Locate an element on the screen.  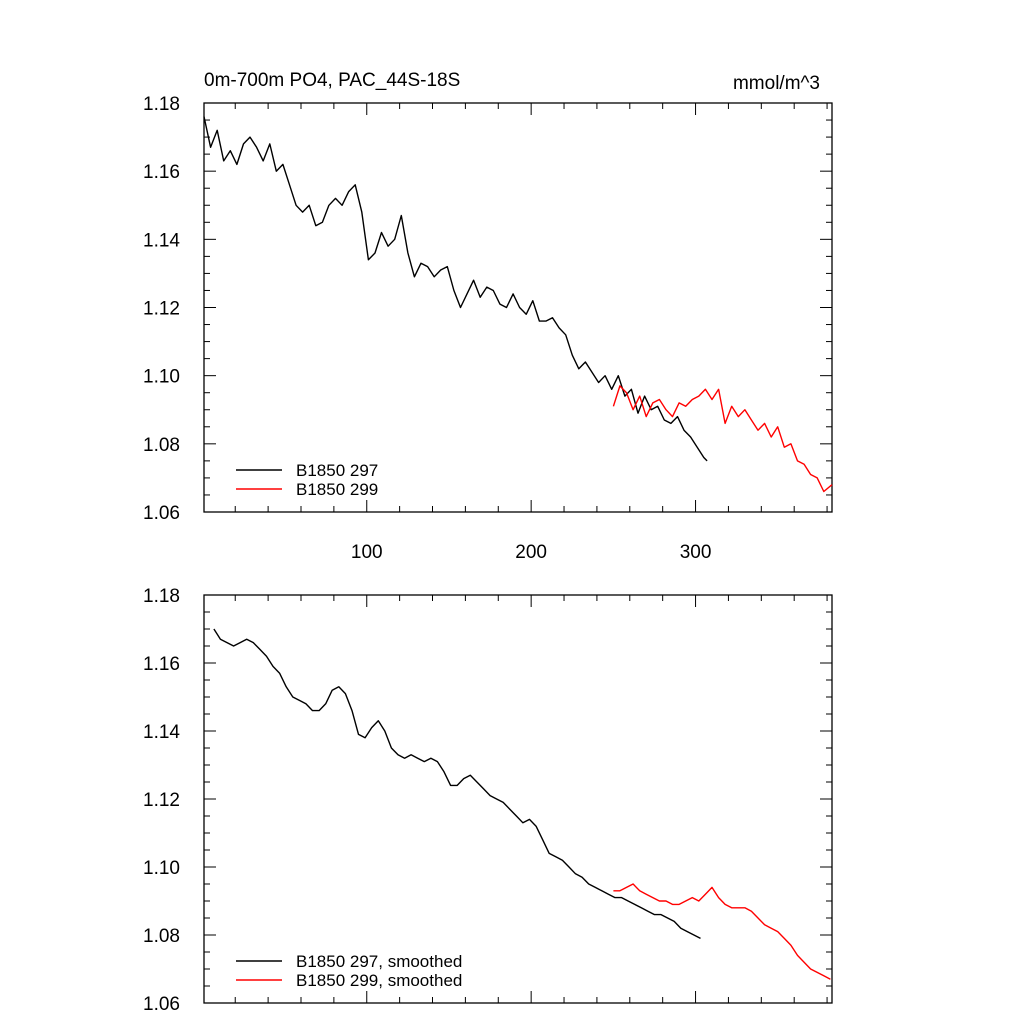
x-tick-label: 100 is located at coordinates (367, 552).